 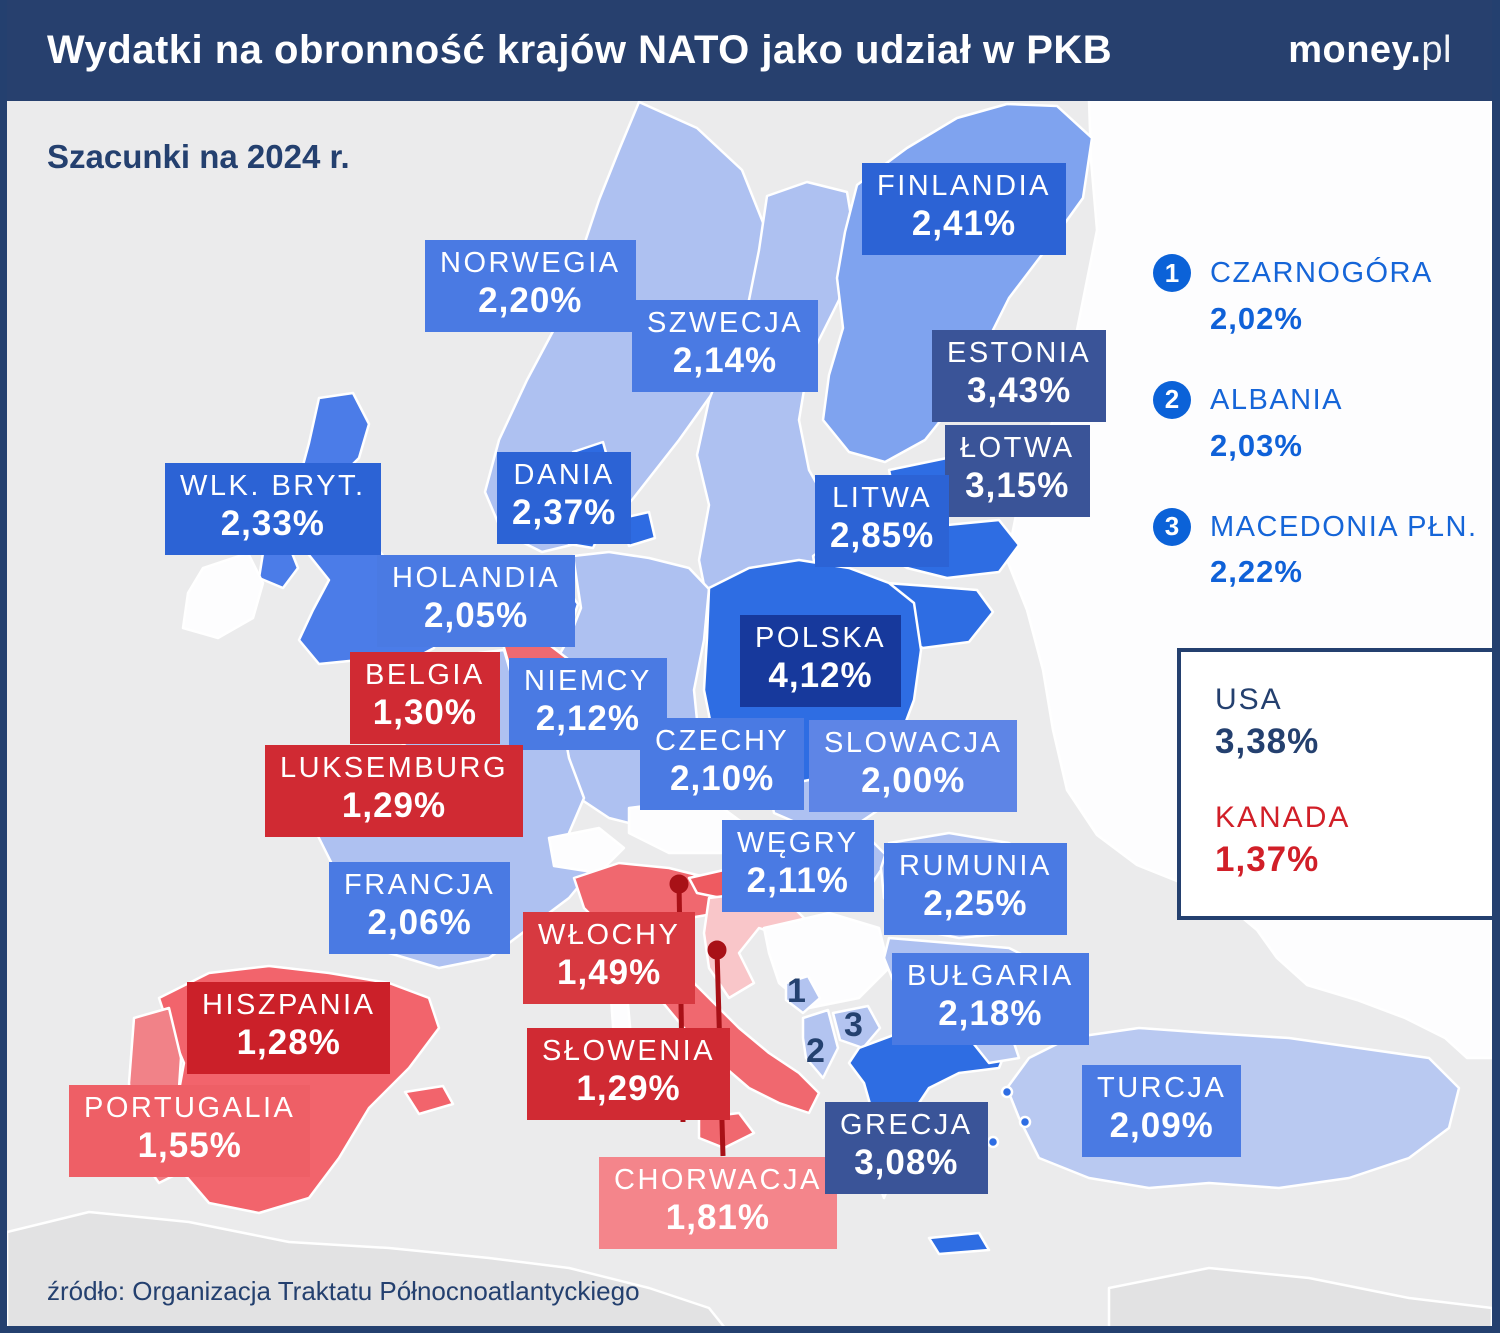 I want to click on map-label-wlochy: WŁOCHY 1,49%, so click(x=609, y=958).